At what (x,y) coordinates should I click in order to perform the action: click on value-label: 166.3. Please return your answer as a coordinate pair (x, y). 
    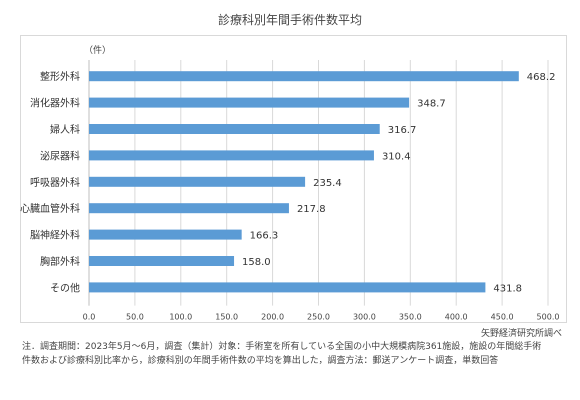
    Looking at the image, I should click on (264, 236).